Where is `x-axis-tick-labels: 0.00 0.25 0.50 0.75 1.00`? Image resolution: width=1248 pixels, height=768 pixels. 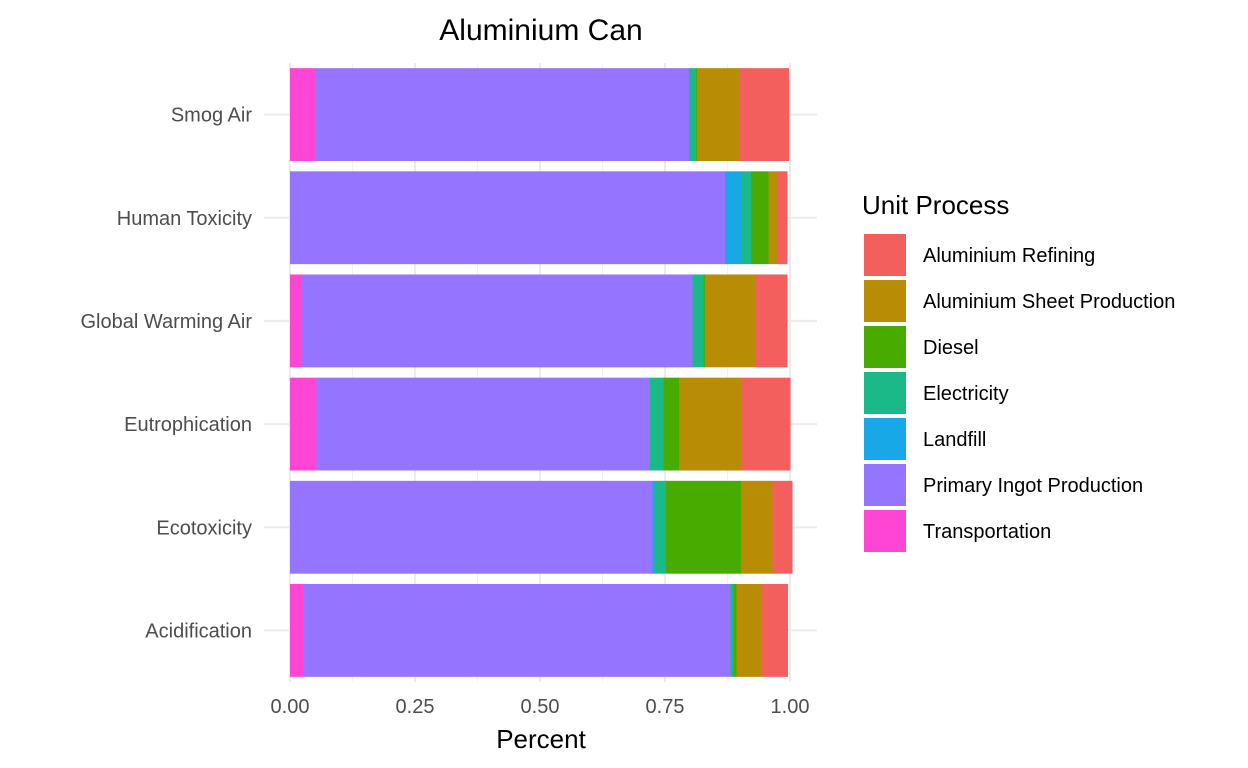 x-axis-tick-labels: 0.00 0.25 0.50 0.75 1.00 is located at coordinates (540, 707).